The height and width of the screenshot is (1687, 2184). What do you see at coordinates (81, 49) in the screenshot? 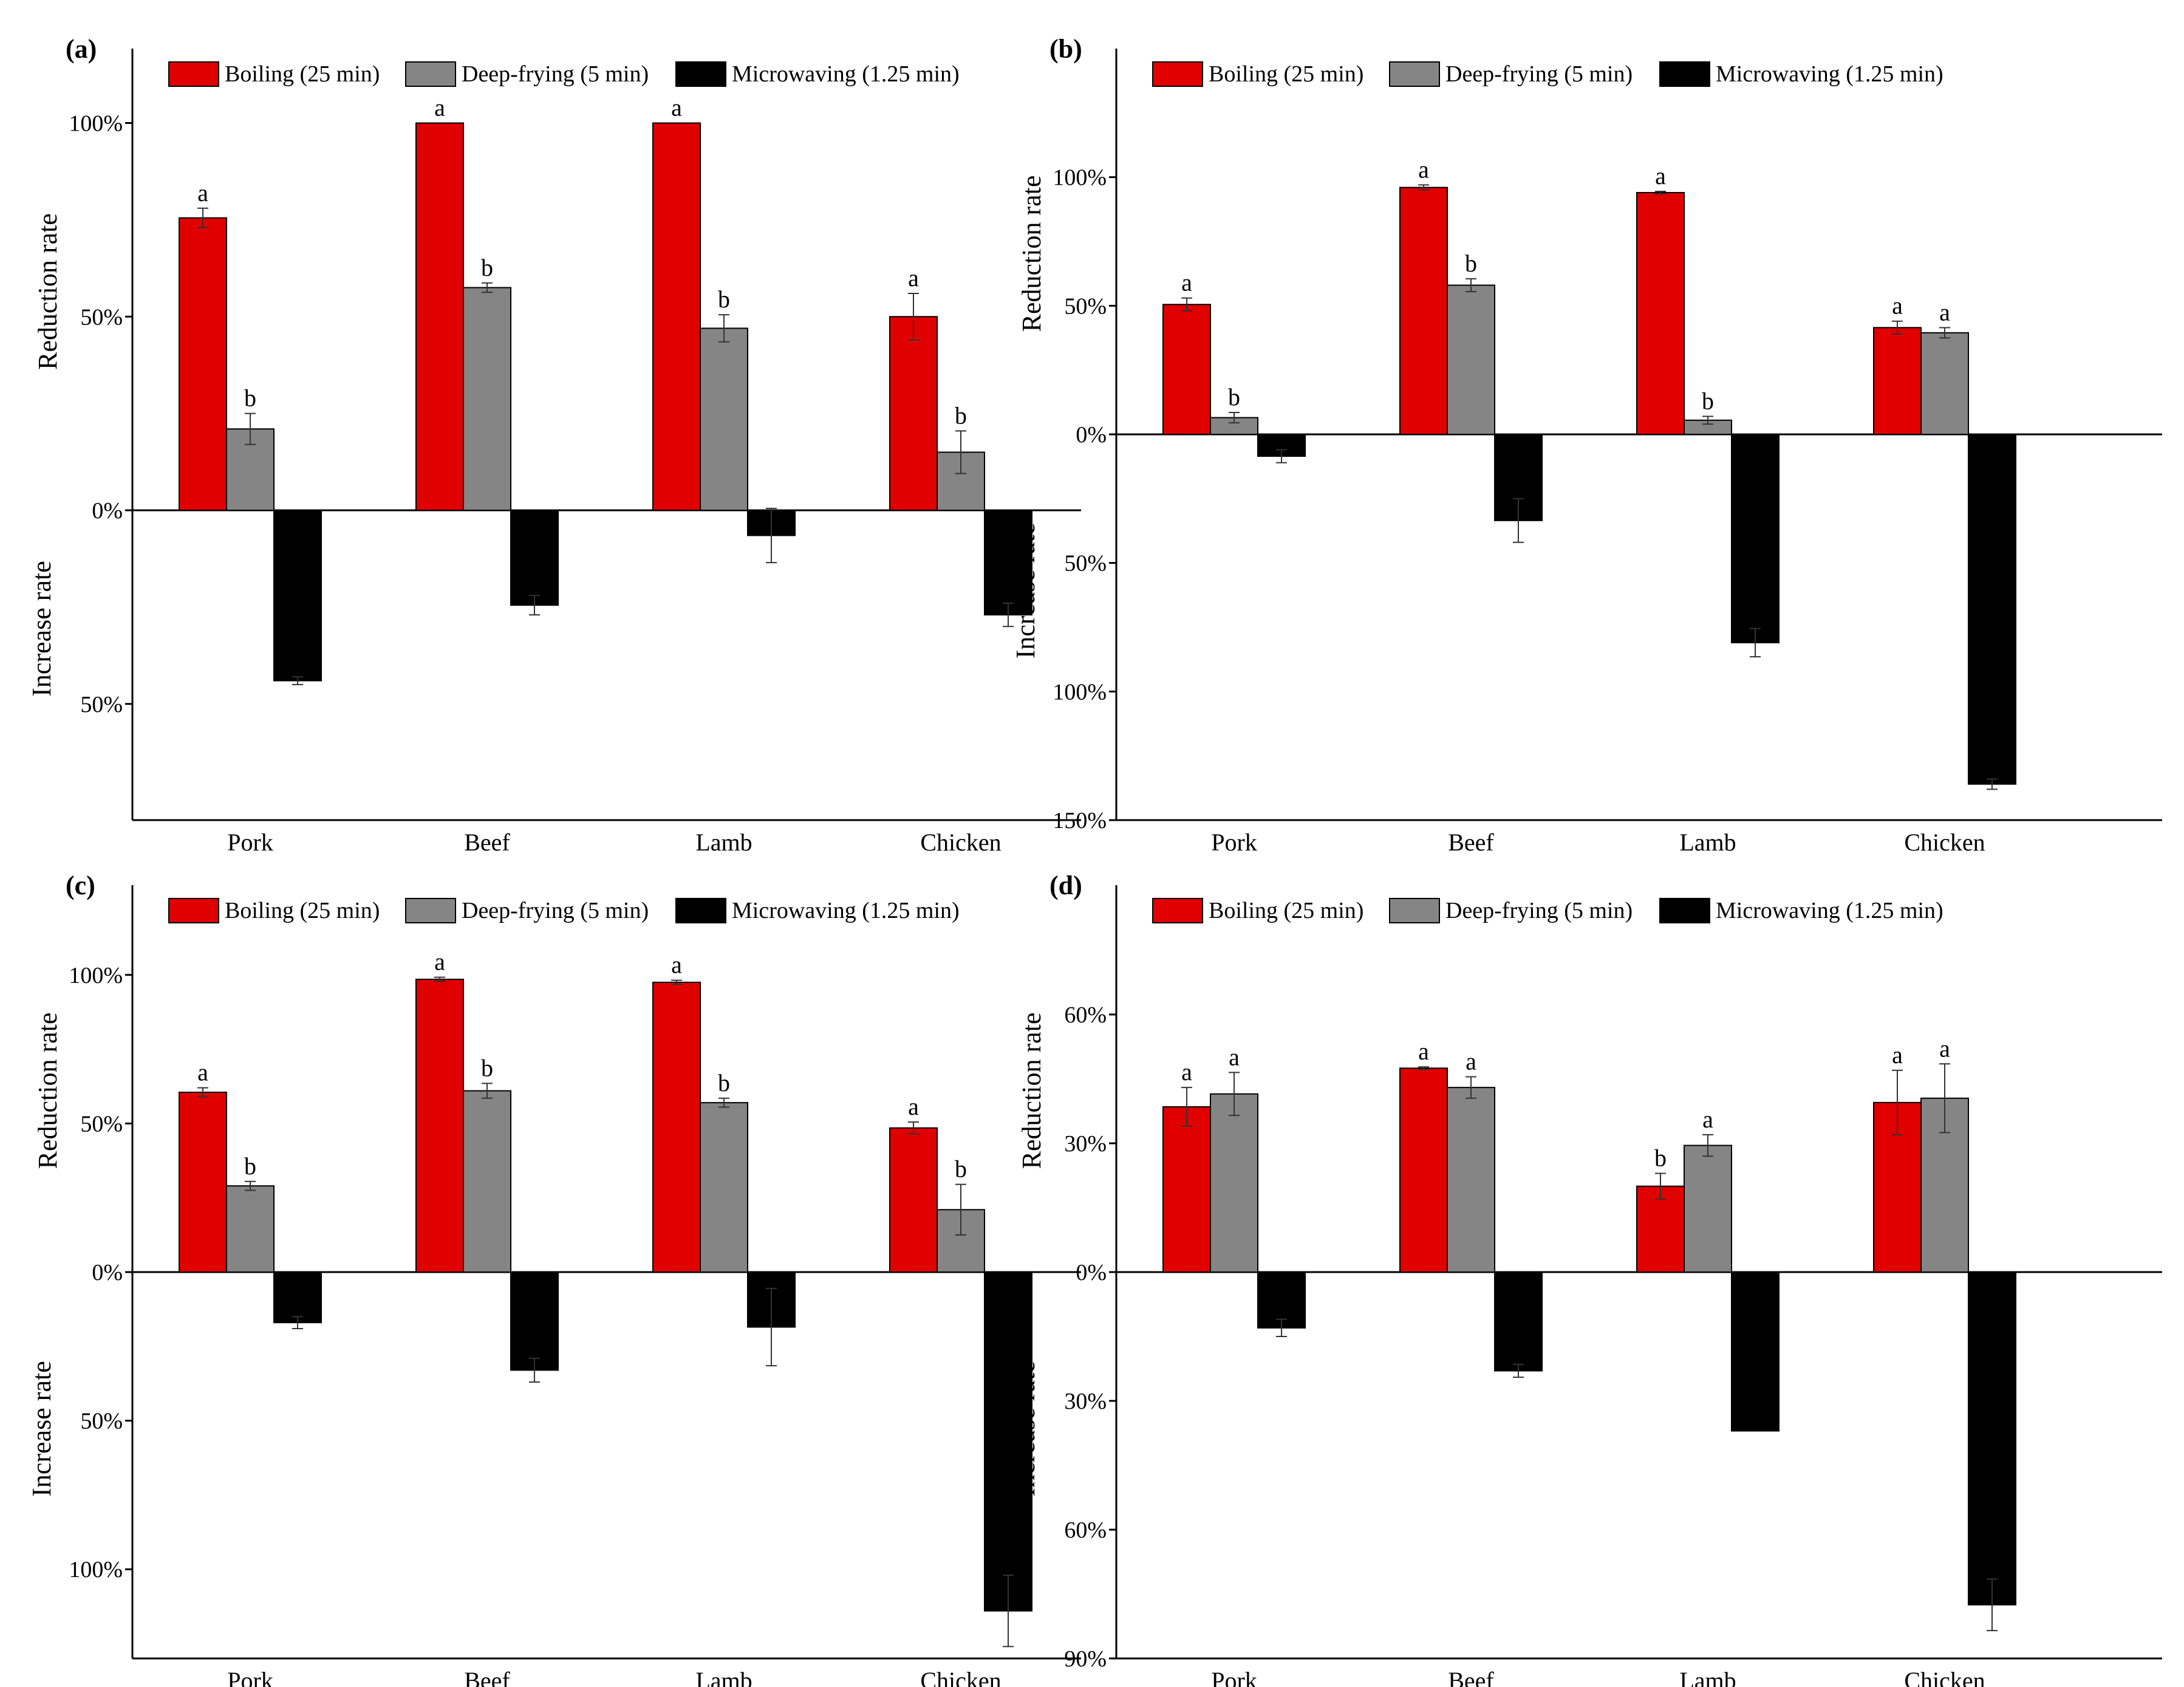
I see `panel-label: (a)` at bounding box center [81, 49].